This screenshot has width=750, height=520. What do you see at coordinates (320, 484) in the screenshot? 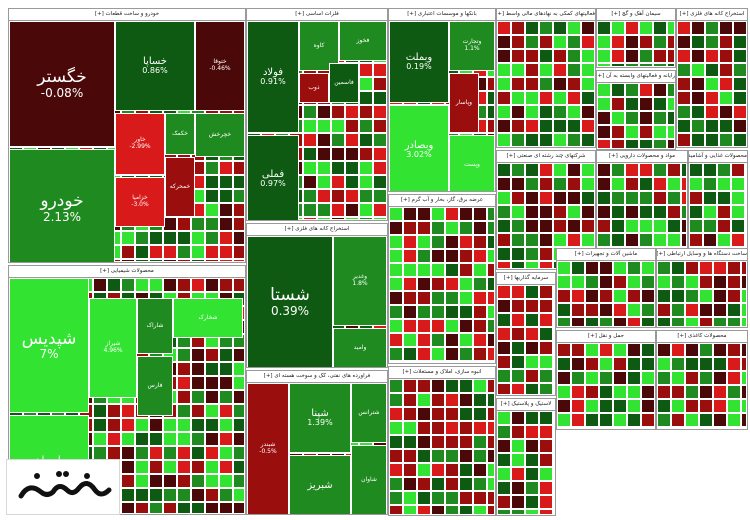
I see `tile-4-2: شبریز` at bounding box center [320, 484].